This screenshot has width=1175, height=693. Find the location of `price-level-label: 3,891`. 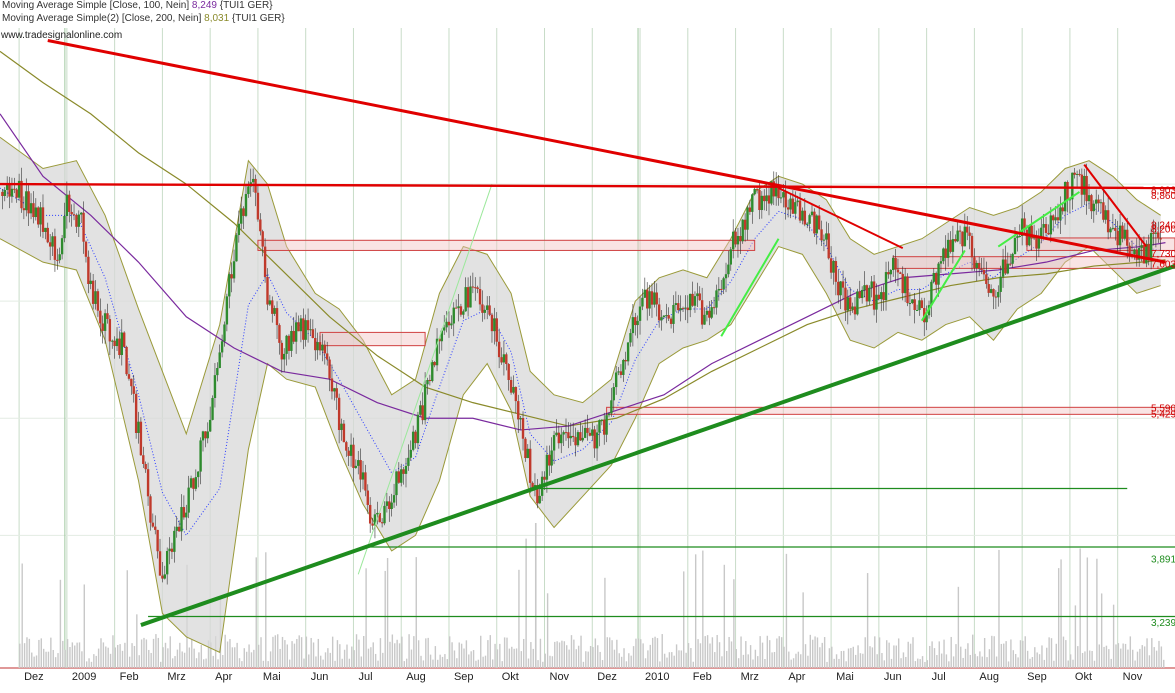

price-level-label: 3,891 is located at coordinates (1163, 560).